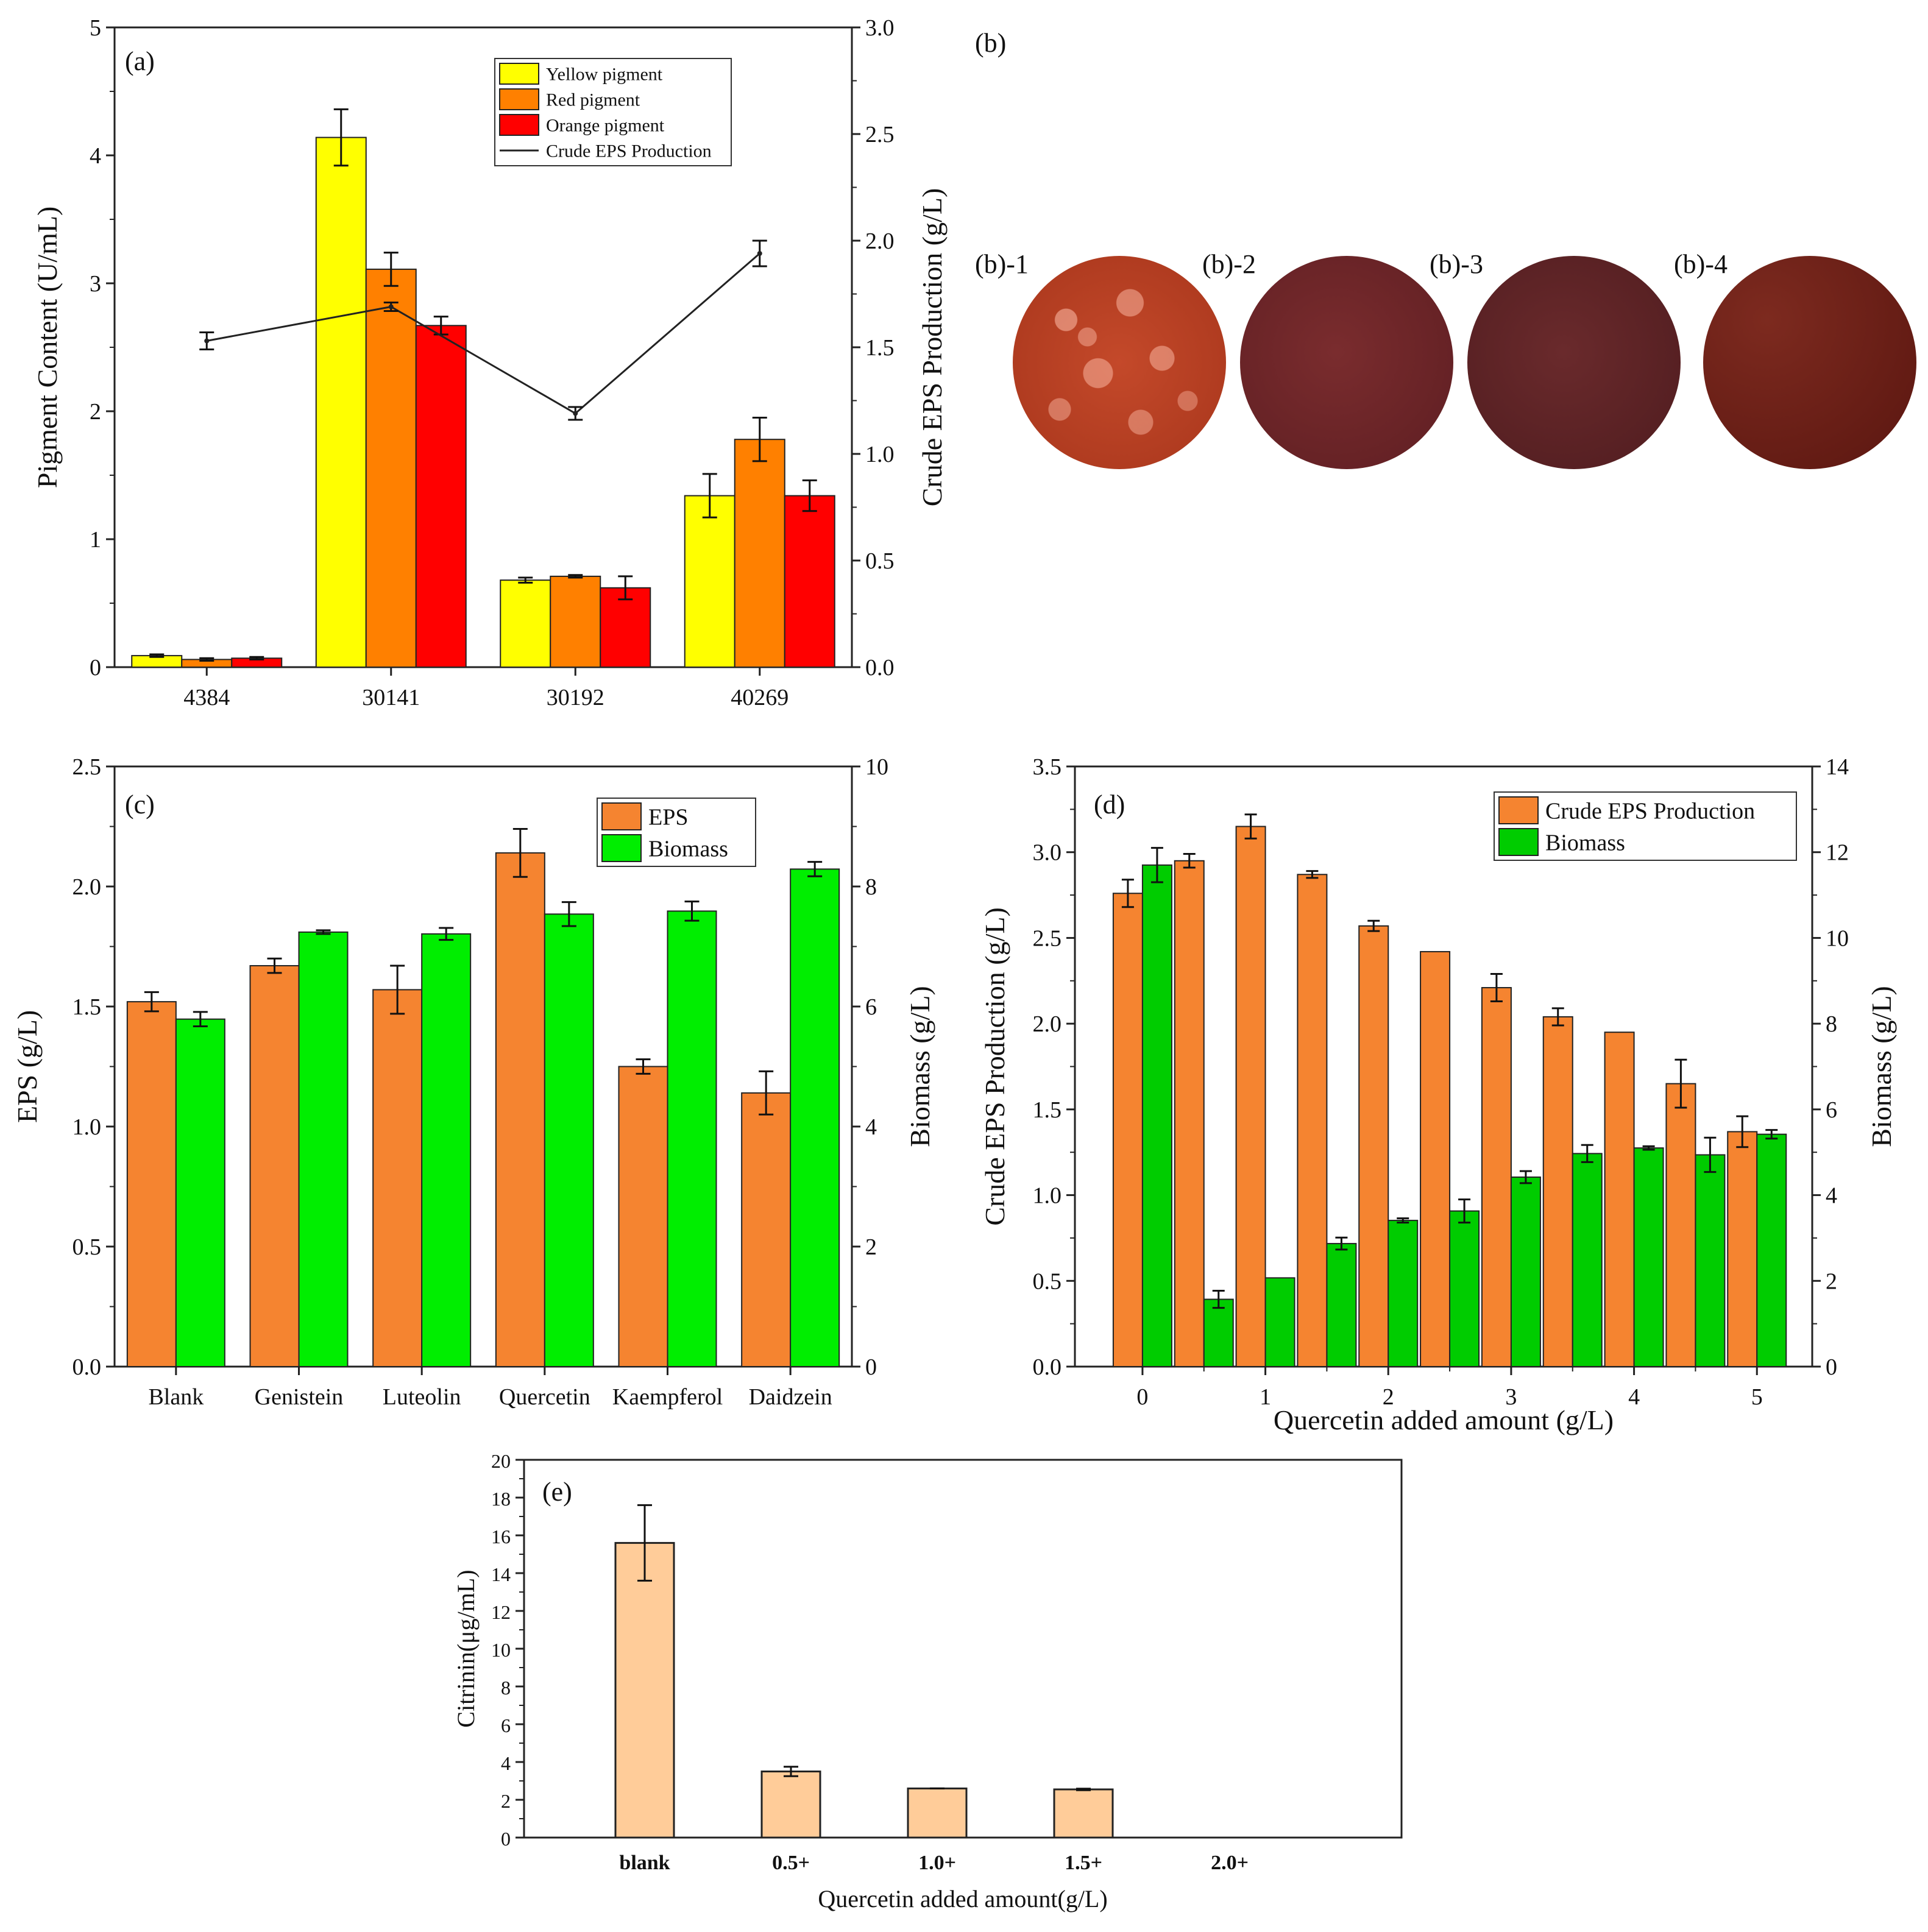 The height and width of the screenshot is (1932, 1928). What do you see at coordinates (87, 887) in the screenshot?
I see `c-ytick-label: 2.0` at bounding box center [87, 887].